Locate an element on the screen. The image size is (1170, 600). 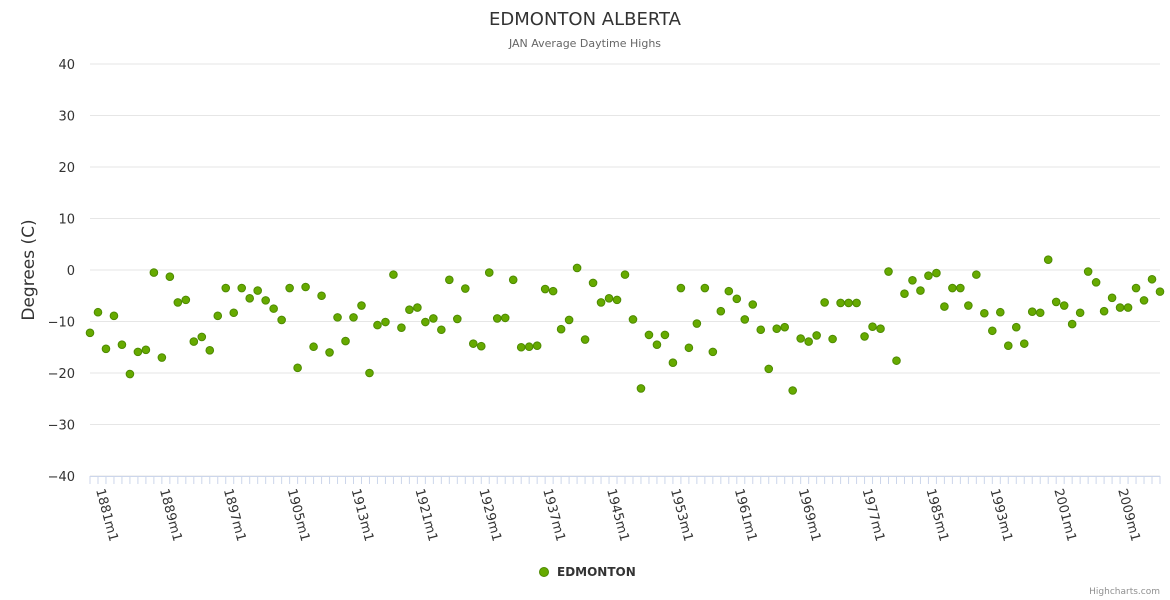
legend: EDMONTON is located at coordinates (587, 572).